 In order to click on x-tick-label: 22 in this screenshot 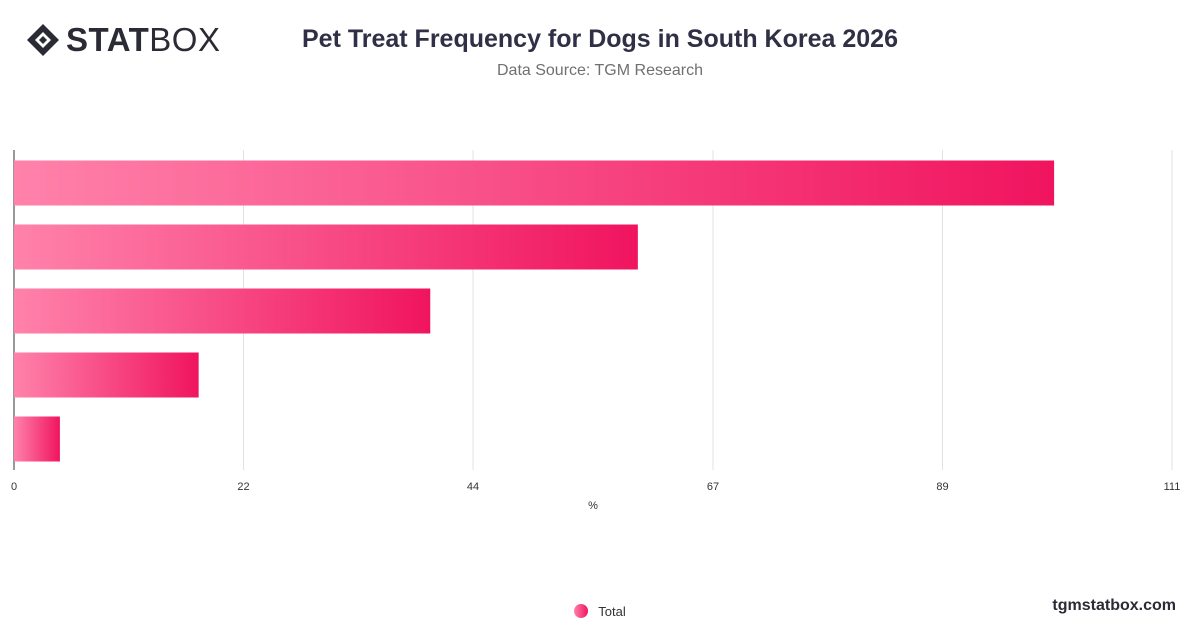, I will do `click(243, 487)`.